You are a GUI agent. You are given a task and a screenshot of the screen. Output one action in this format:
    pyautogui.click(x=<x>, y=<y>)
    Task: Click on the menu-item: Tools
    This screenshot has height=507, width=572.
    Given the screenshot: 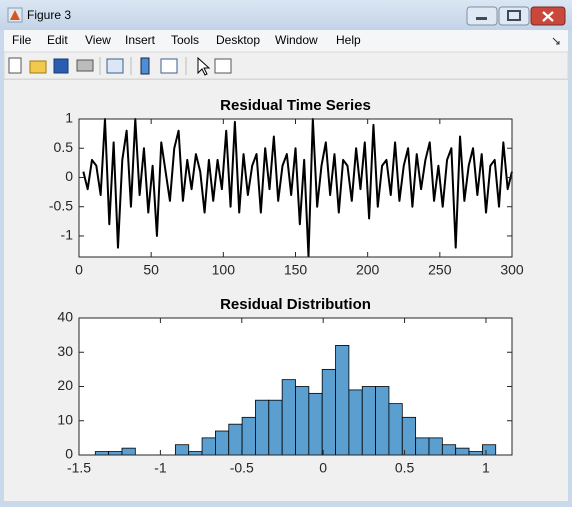 What is the action you would take?
    pyautogui.click(x=185, y=40)
    